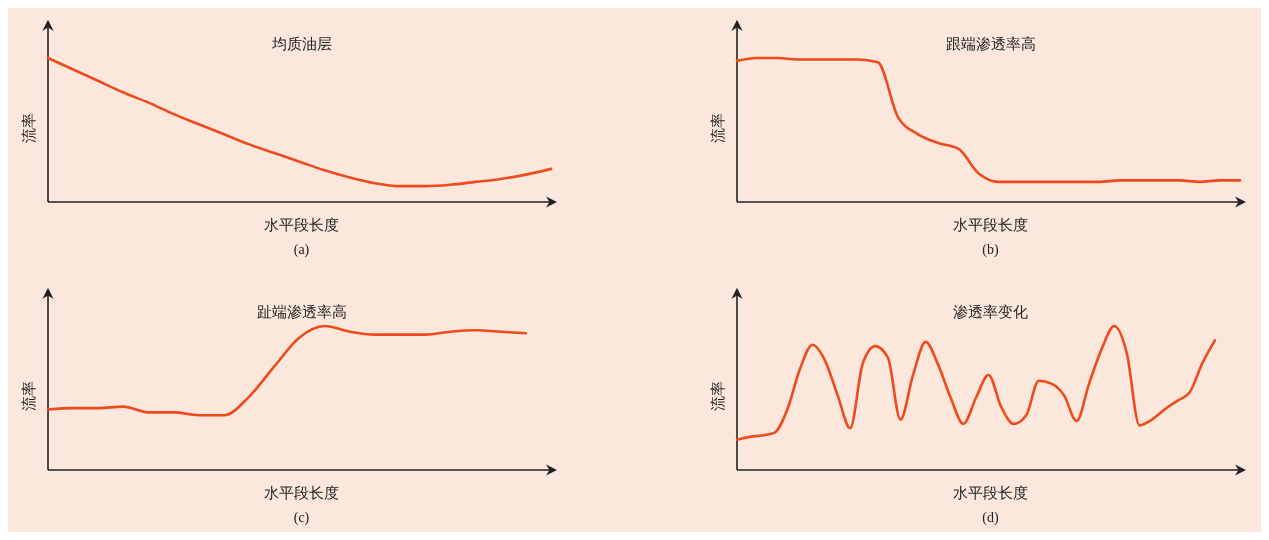  What do you see at coordinates (990, 518) in the screenshot?
I see `text: (d)` at bounding box center [990, 518].